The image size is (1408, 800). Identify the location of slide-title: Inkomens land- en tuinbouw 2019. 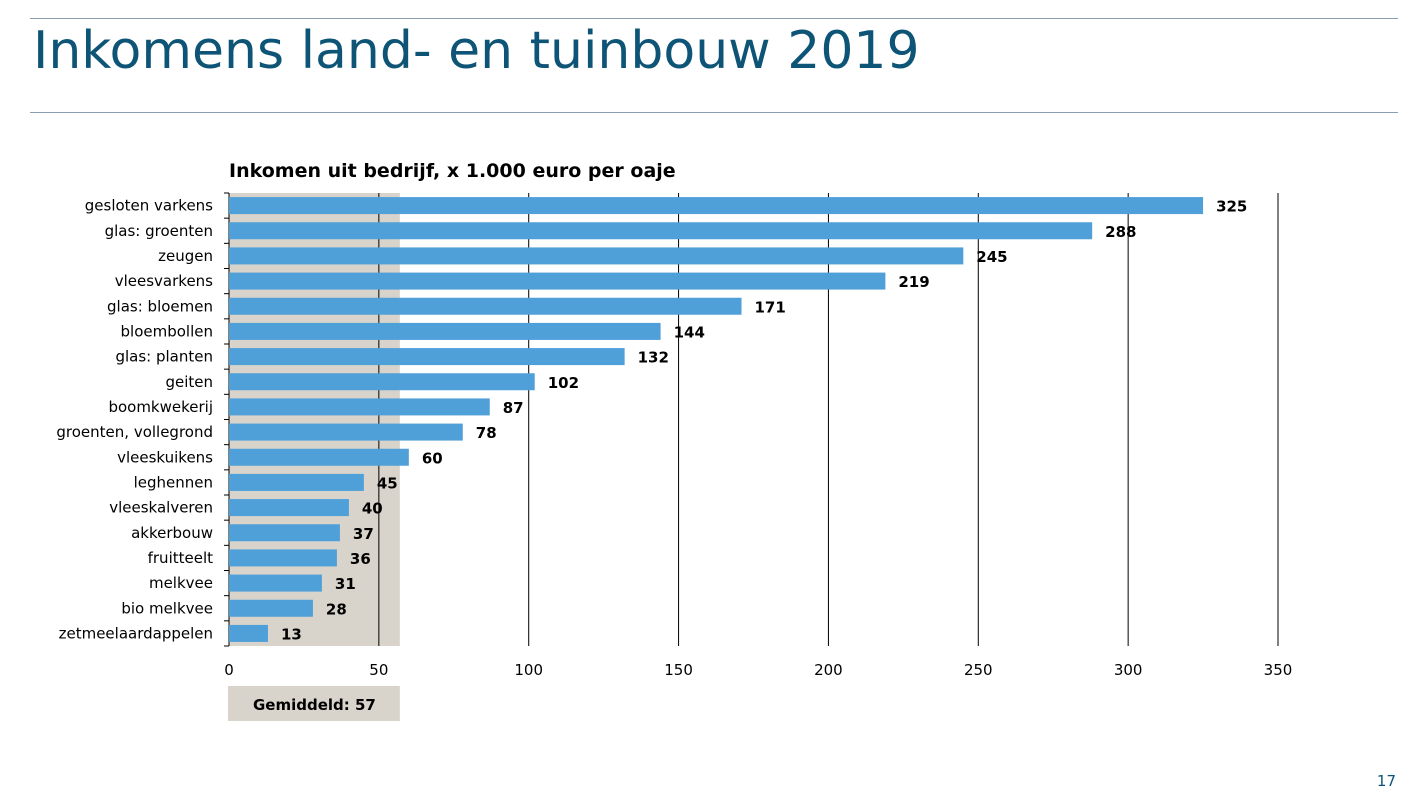
(476, 51).